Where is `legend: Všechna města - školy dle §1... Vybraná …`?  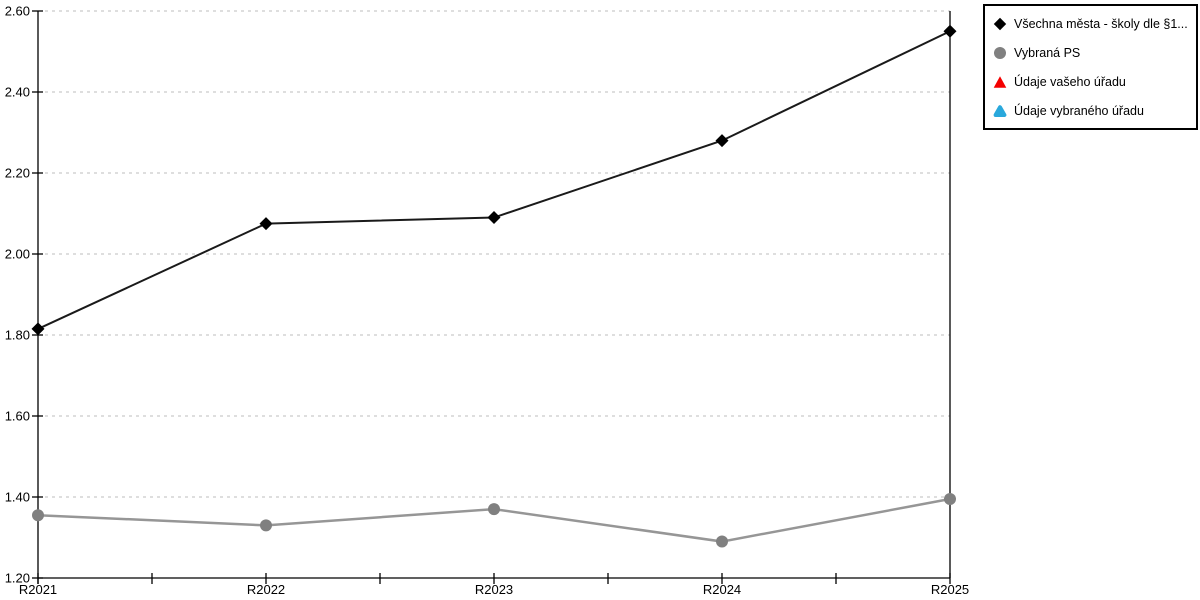 legend: Všechna města - školy dle §1... Vybraná … is located at coordinates (1090, 67).